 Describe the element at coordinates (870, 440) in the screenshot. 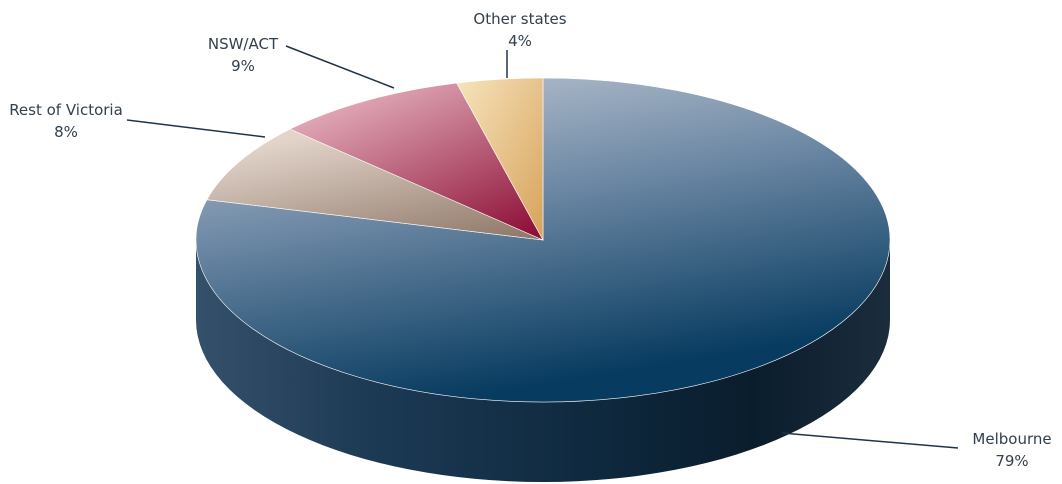

I see `leader-line-melbourne` at that location.